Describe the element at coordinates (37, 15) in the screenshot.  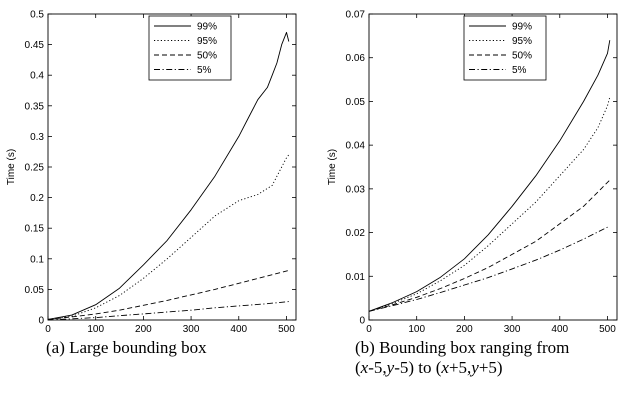
I see `y-tick-label: 0.5` at that location.